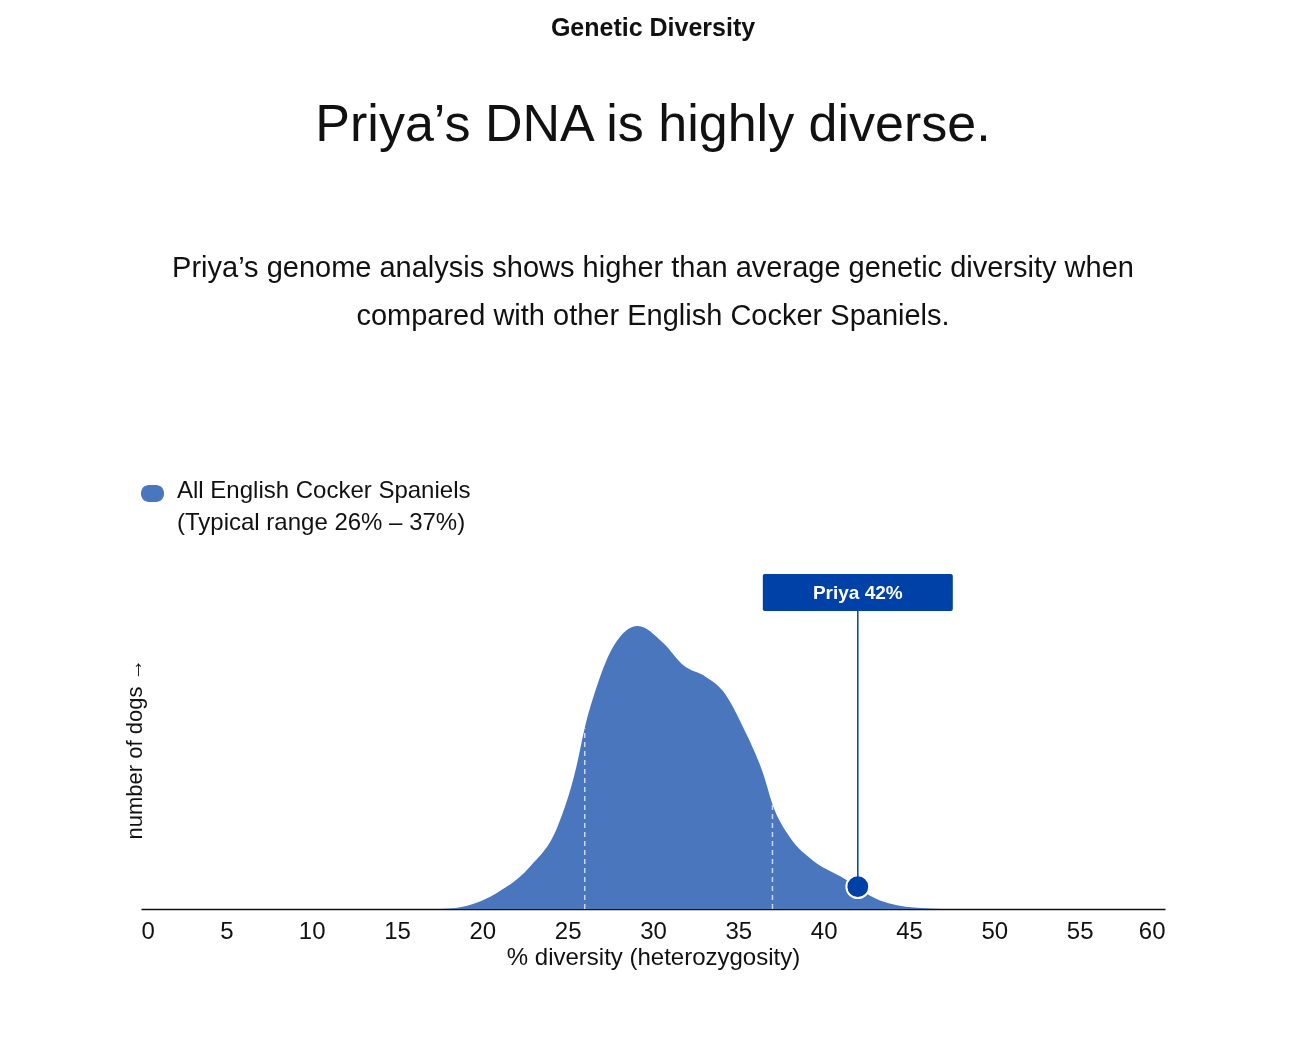  What do you see at coordinates (134, 749) in the screenshot?
I see `y-axis-title: number of dogs →` at bounding box center [134, 749].